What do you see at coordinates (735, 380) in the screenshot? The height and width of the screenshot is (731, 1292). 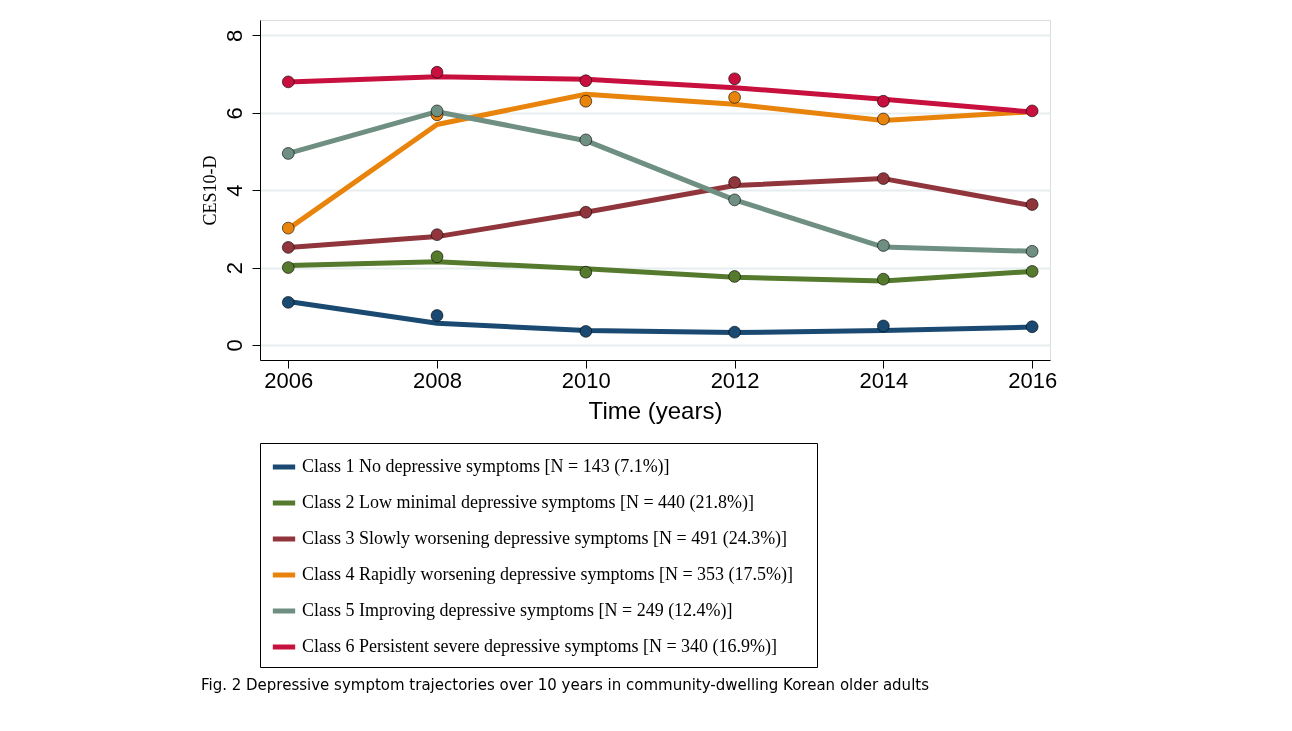 I see `x-tick-label: 2012` at bounding box center [735, 380].